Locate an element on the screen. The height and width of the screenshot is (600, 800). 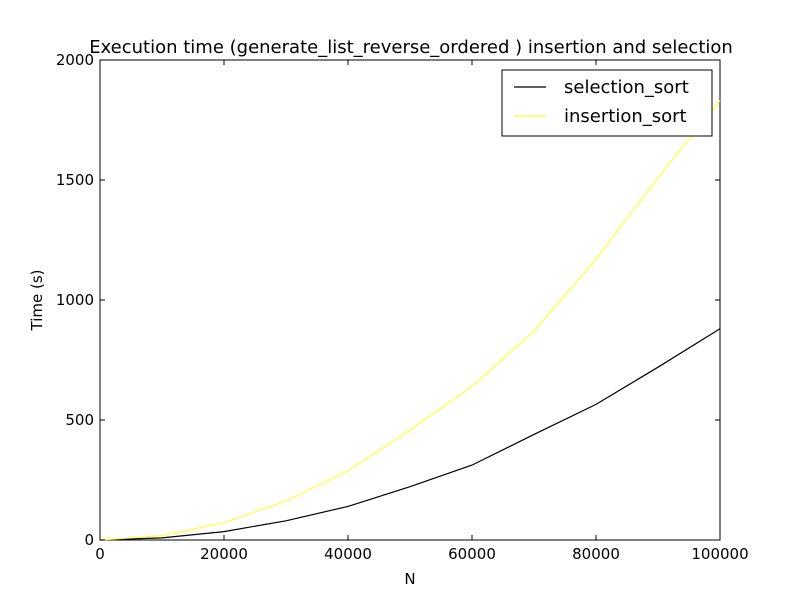
legend: selection_sort insertion_sort is located at coordinates (607, 103).